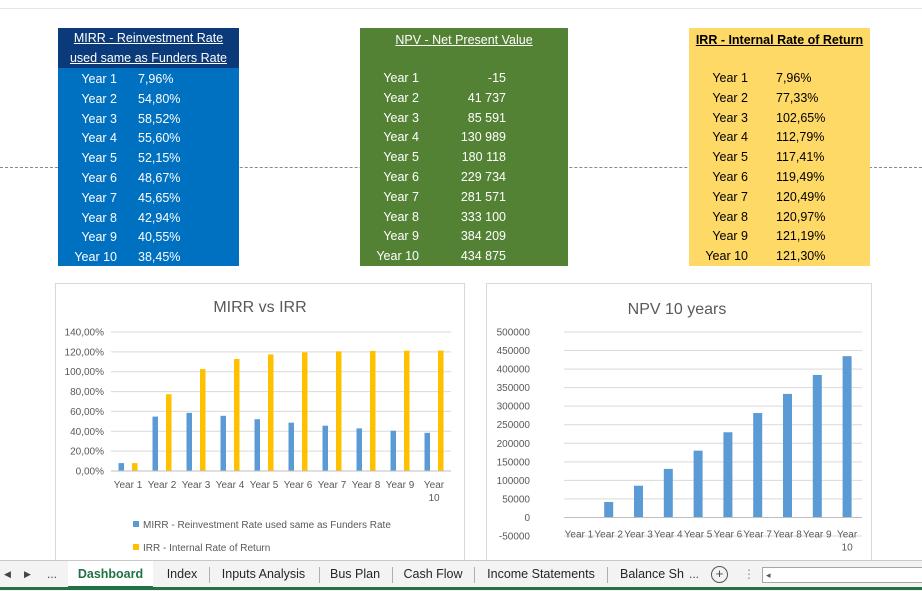 The image size is (922, 591). What do you see at coordinates (842, 575) in the screenshot?
I see `horizontal-scrollbar: ◂` at bounding box center [842, 575].